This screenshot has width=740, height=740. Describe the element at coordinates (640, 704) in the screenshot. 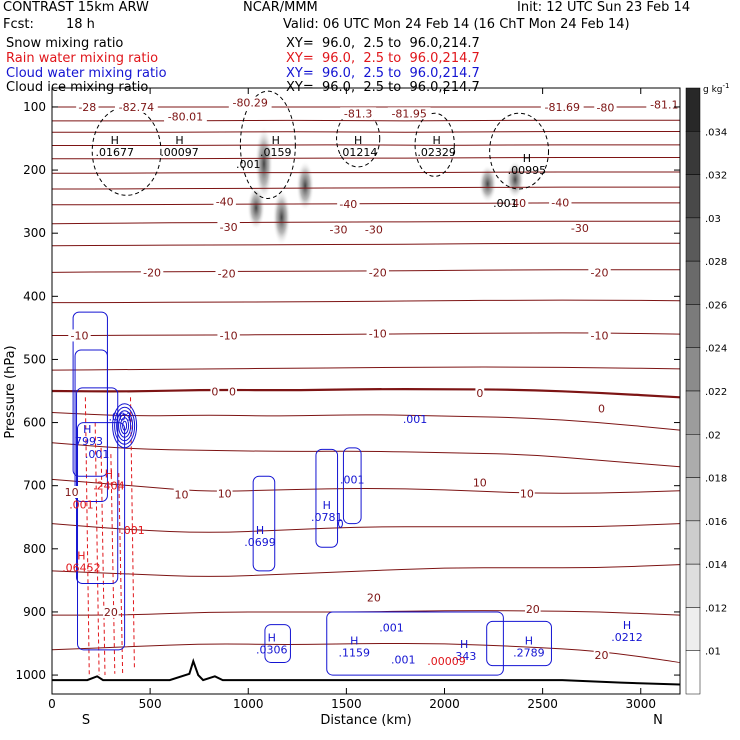

I see `x-tick-label-3000: 3000` at that location.